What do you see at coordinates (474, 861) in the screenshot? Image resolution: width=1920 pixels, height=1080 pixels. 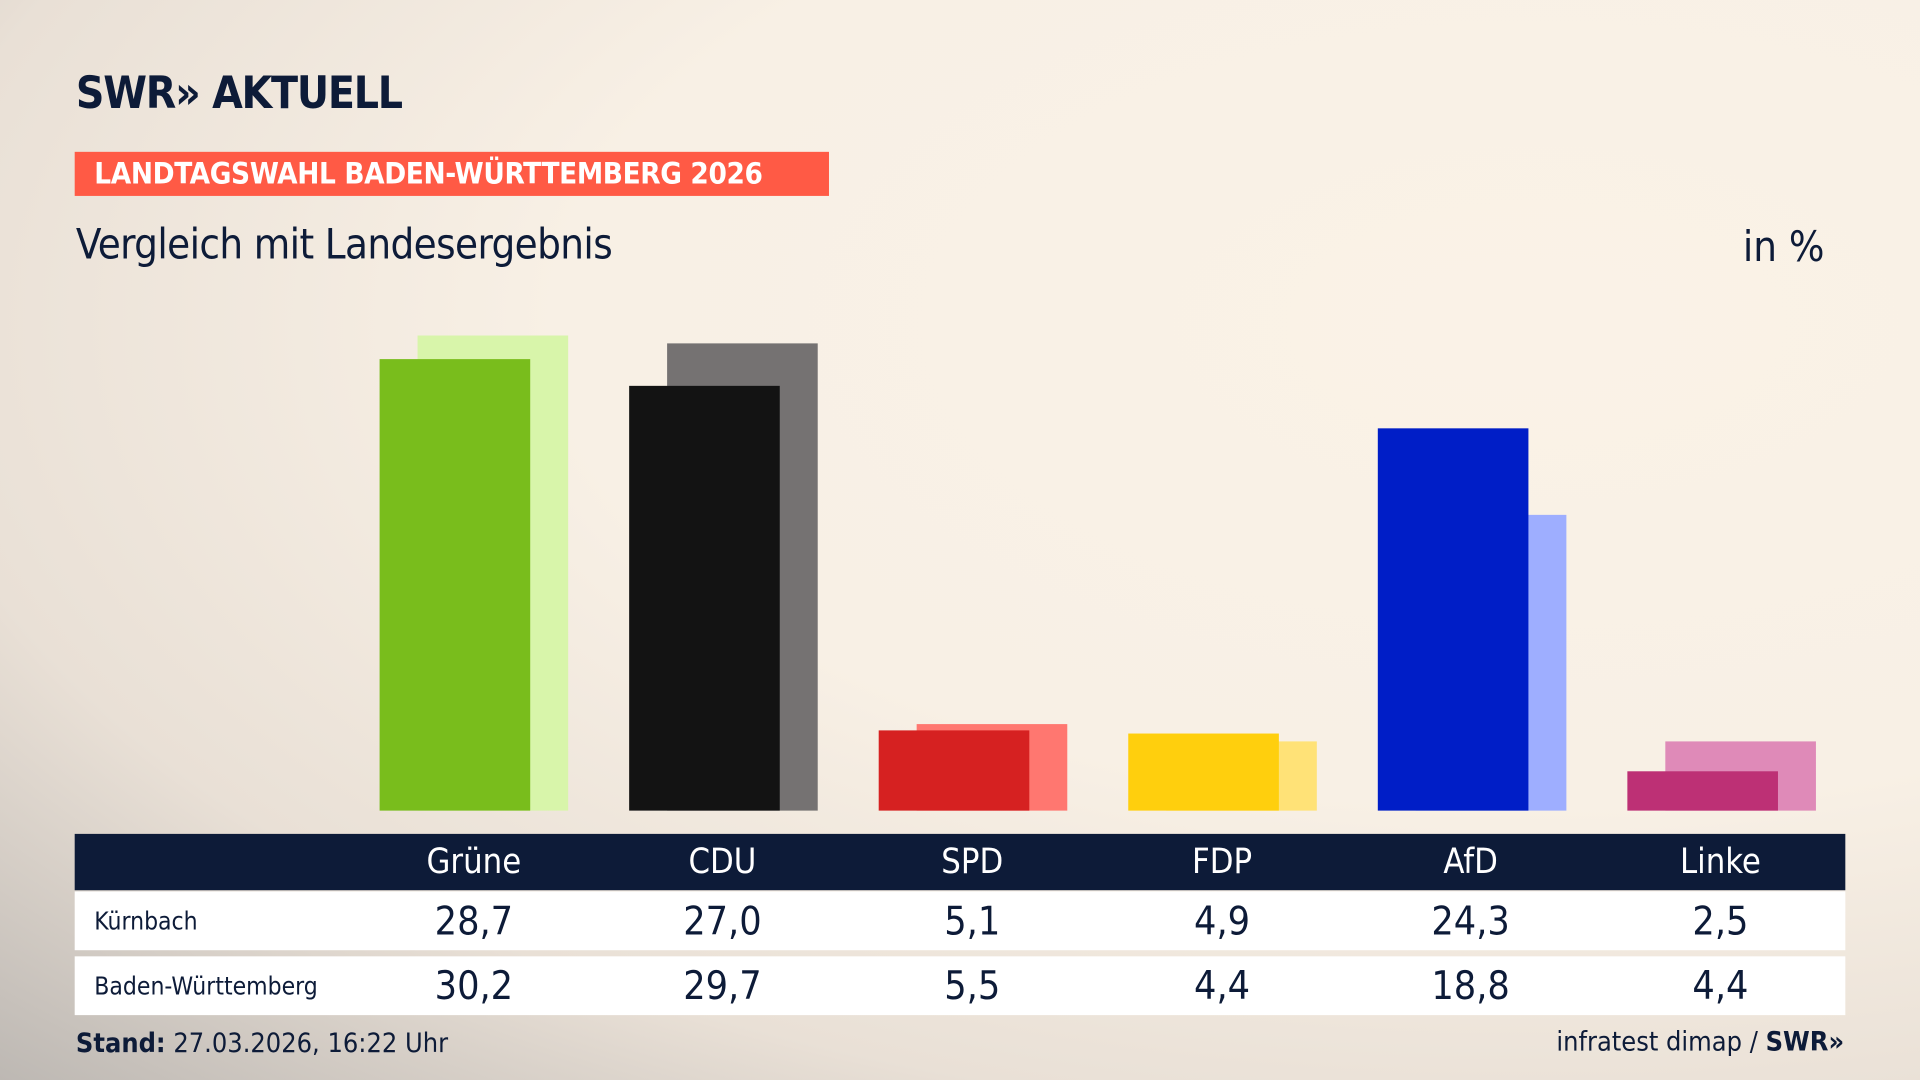 I see `party-label: Grüne` at bounding box center [474, 861].